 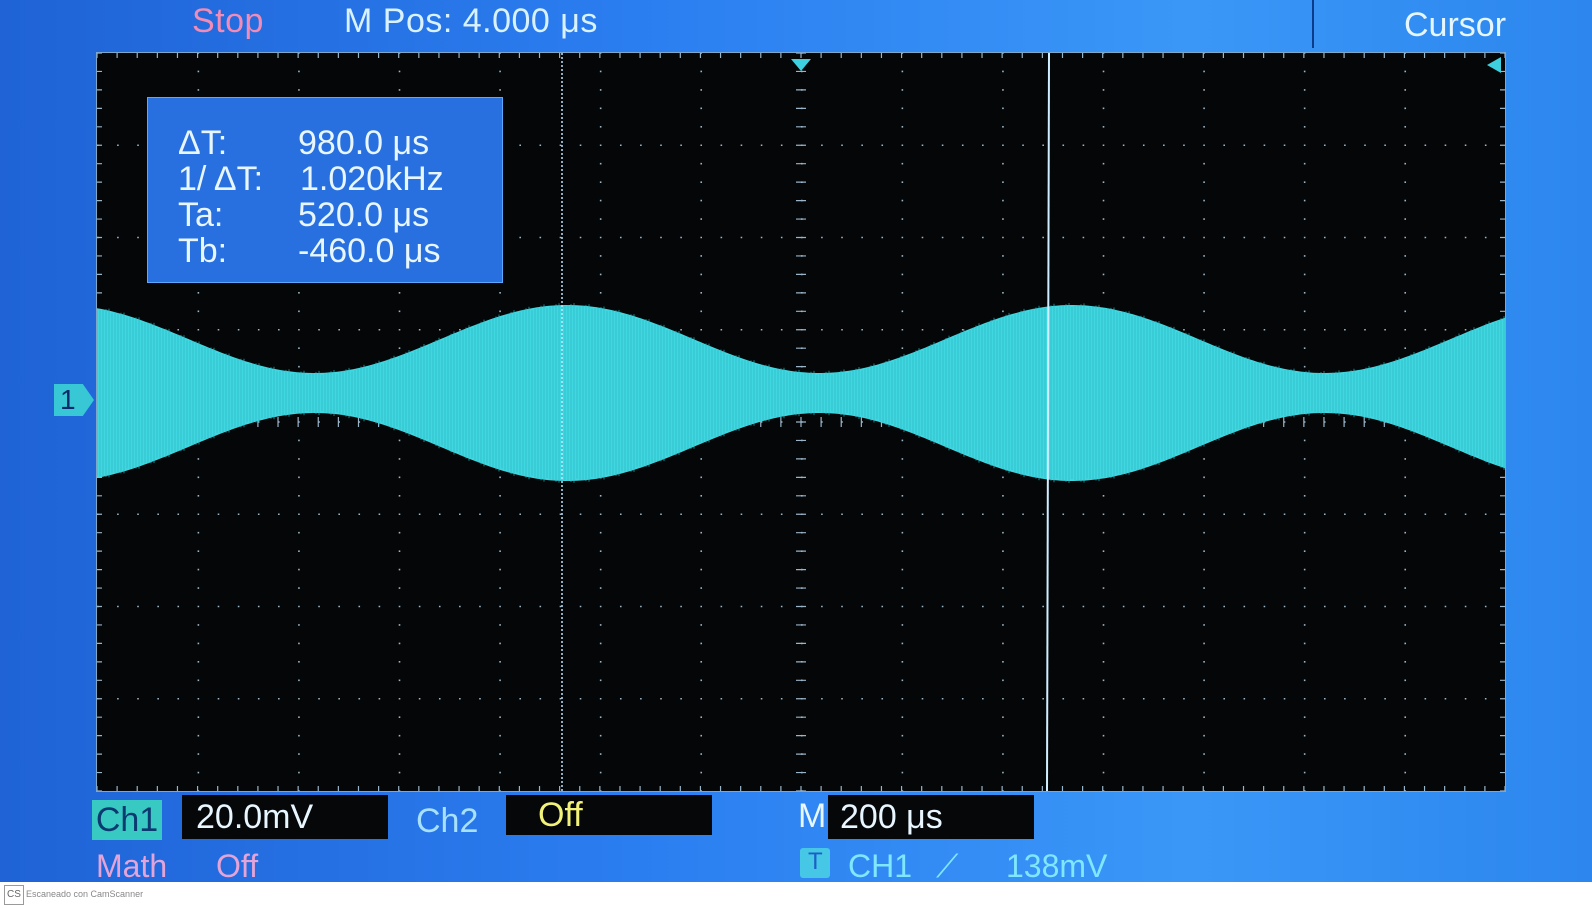 What do you see at coordinates (369, 251) in the screenshot?
I see `tb-value: -460.0 μs` at bounding box center [369, 251].